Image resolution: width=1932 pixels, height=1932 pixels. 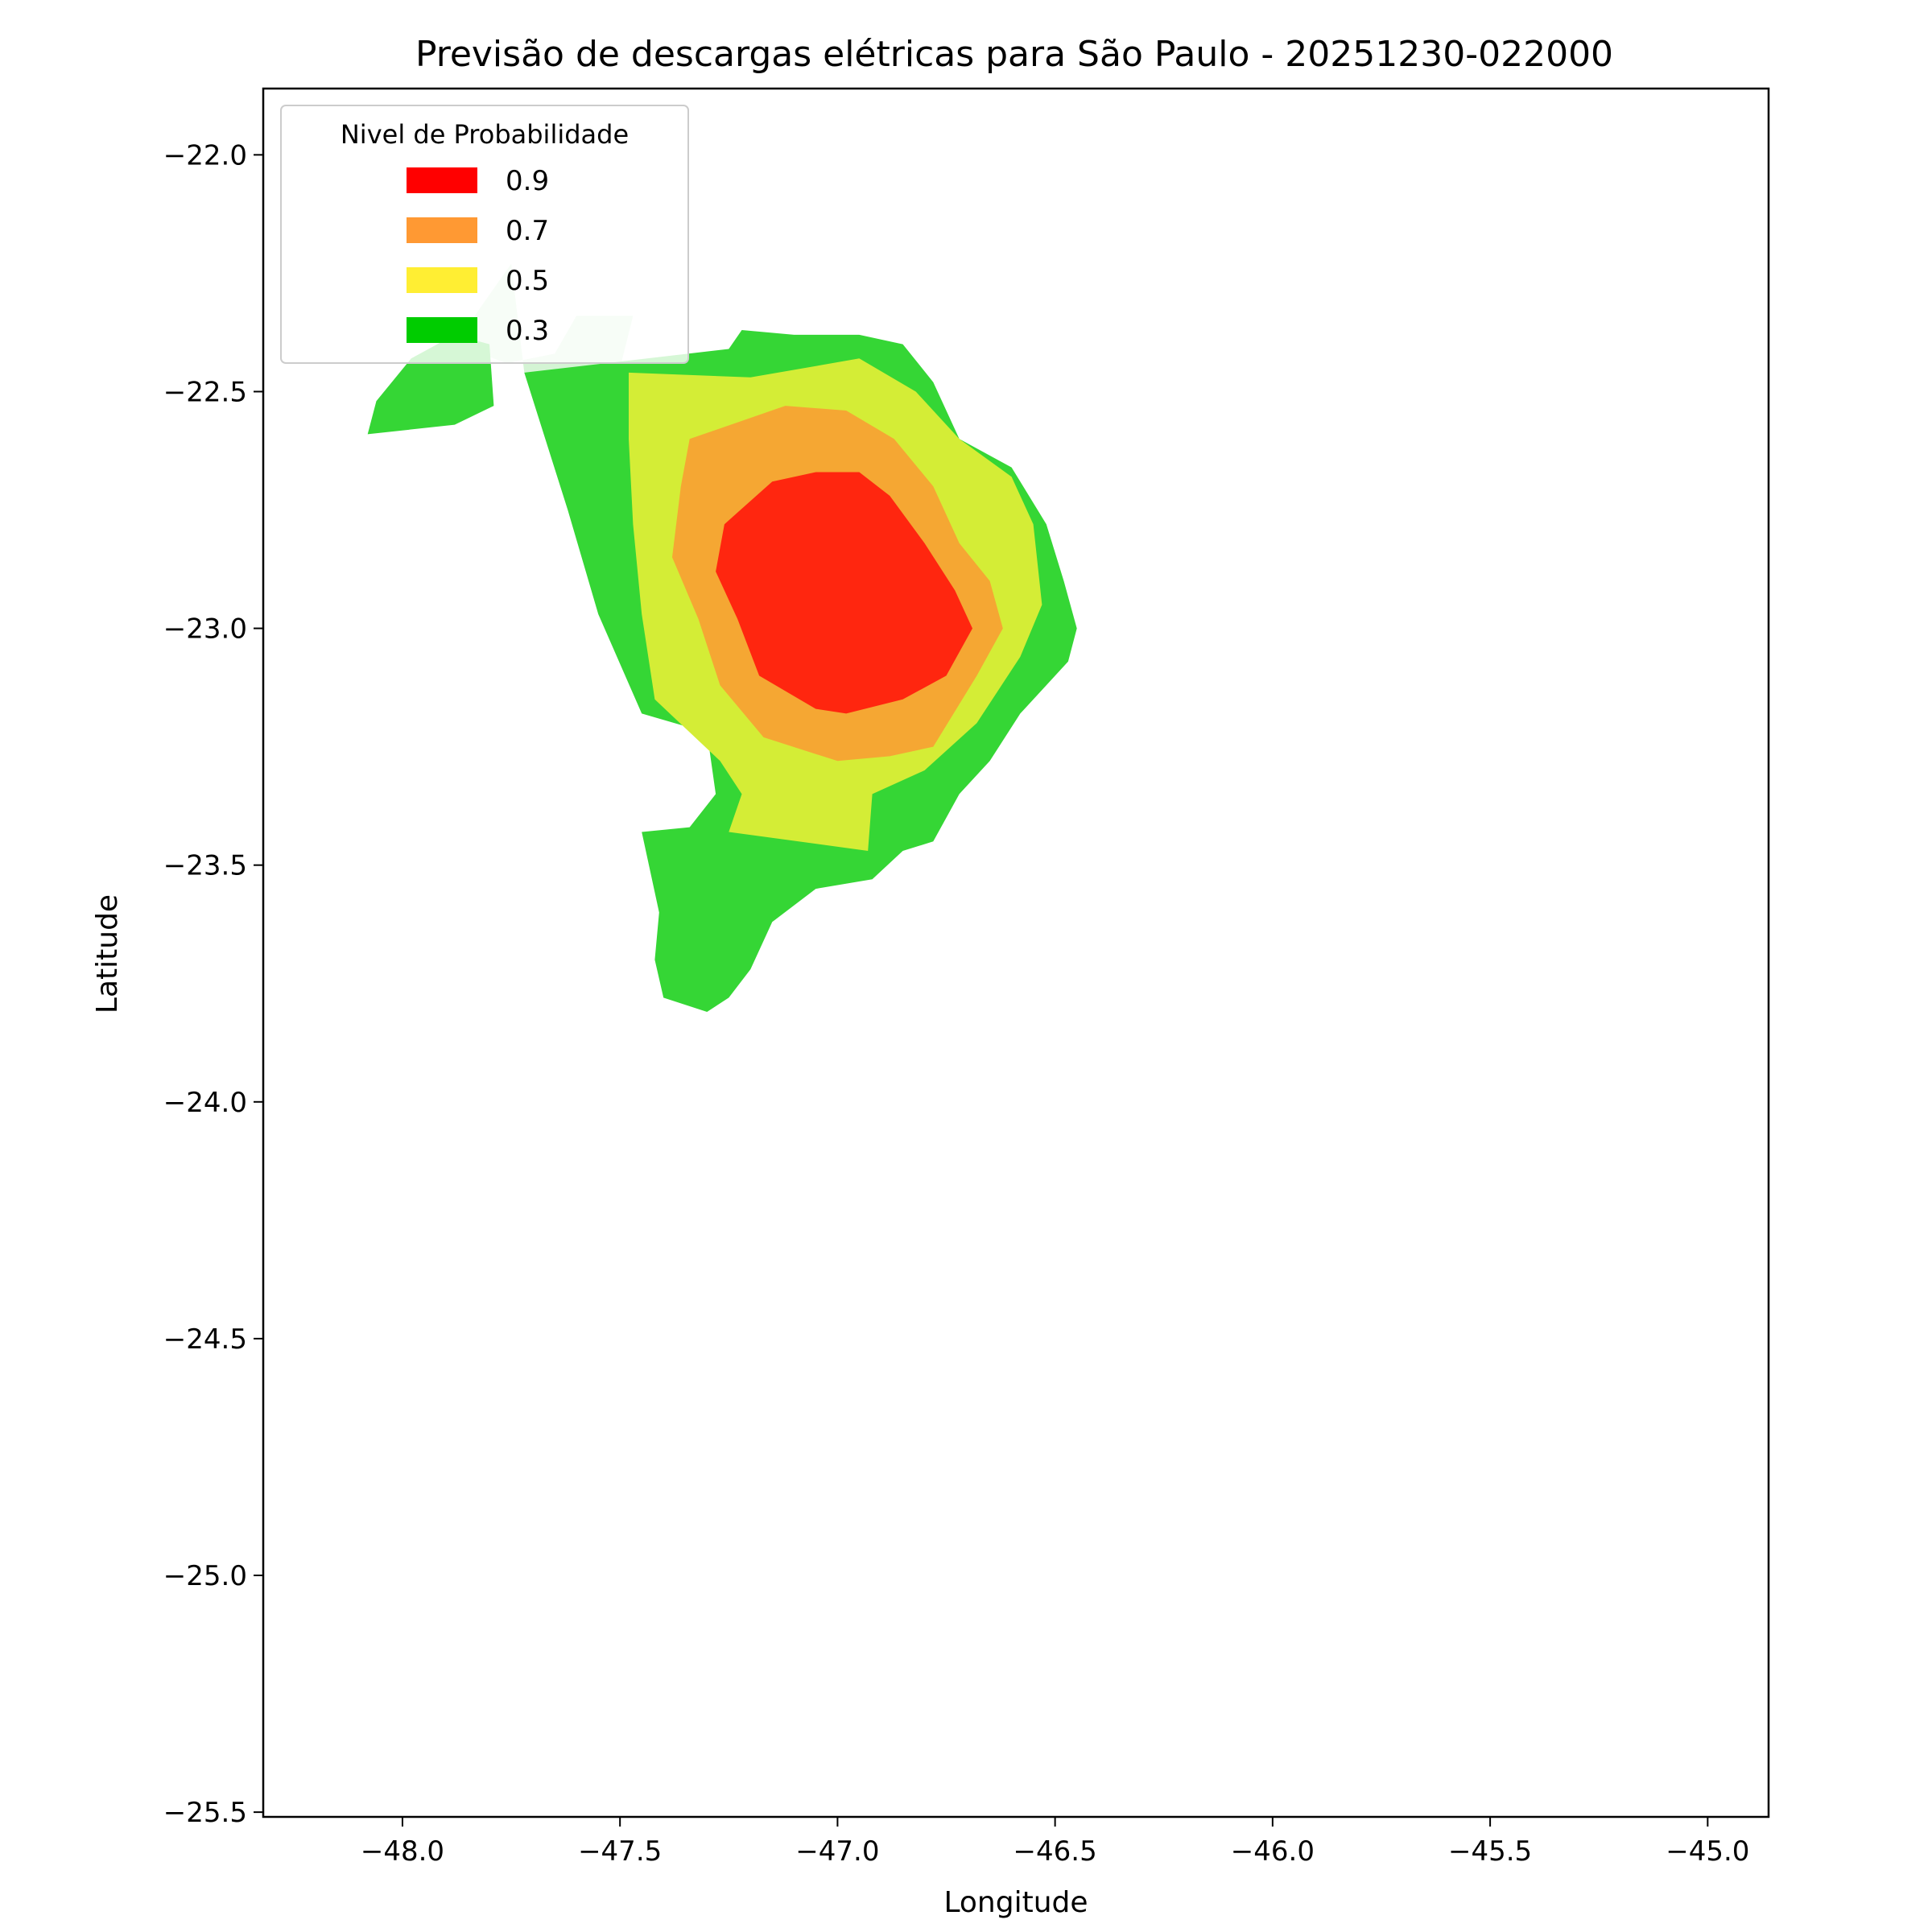 I want to click on legend-frame, so click(x=484, y=234).